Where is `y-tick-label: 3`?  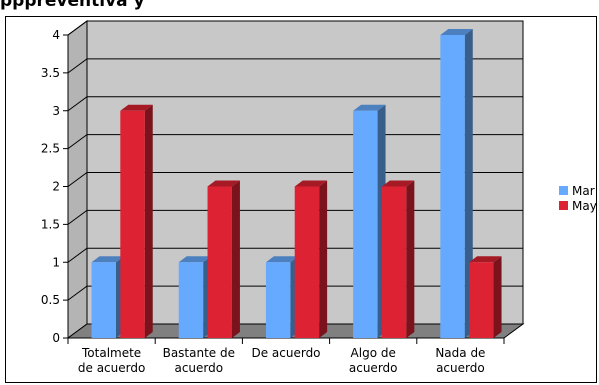 y-tick-label: 3 is located at coordinates (56, 111).